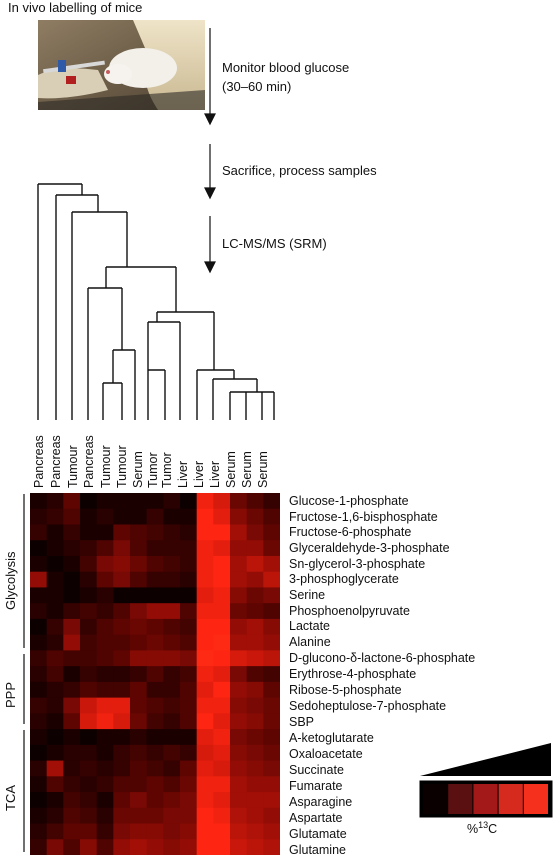 The width and height of the screenshot is (554, 858). What do you see at coordinates (210, 172) in the screenshot?
I see `down-arrow-icon` at bounding box center [210, 172].